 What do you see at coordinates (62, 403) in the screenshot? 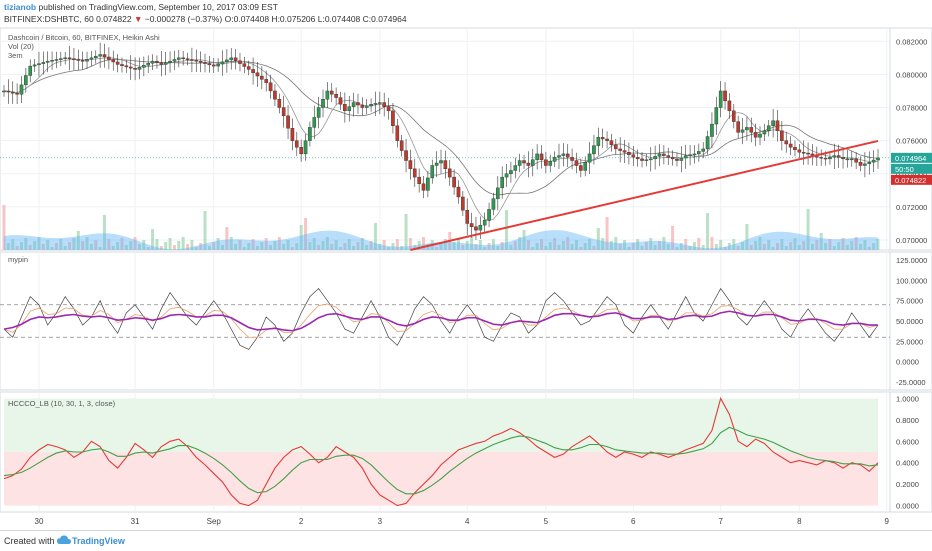
I see `hccco-title: HCCCO_LB (10, 30, 1, 3, close)` at bounding box center [62, 403].